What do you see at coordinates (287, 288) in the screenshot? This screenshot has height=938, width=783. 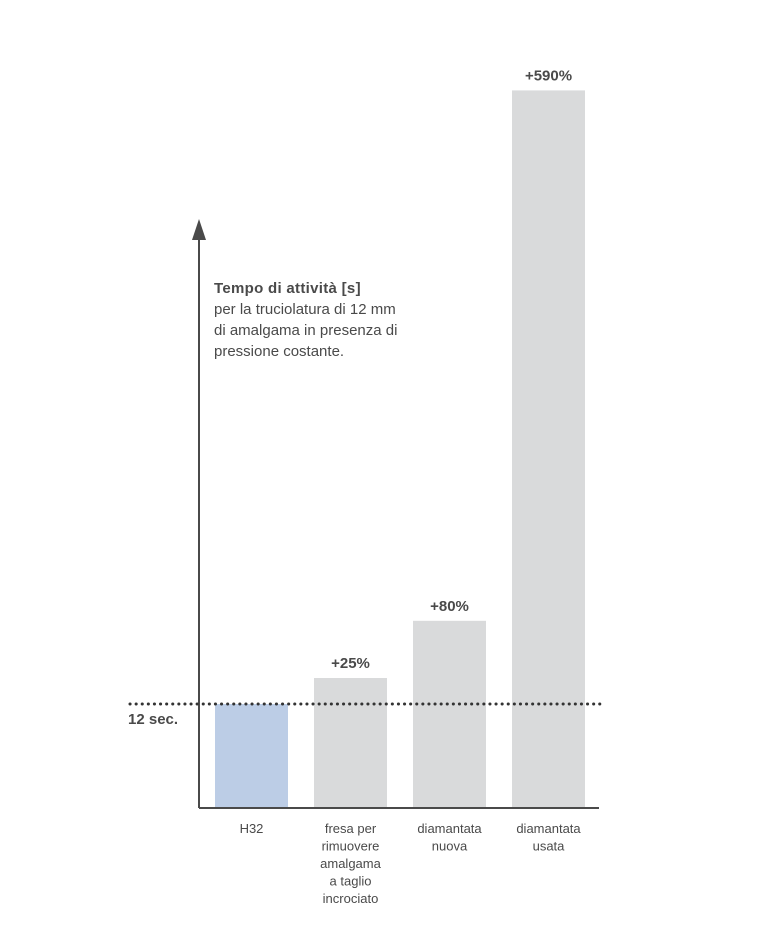 I see `y-axis-label: Tempo di attività [s]` at bounding box center [287, 288].